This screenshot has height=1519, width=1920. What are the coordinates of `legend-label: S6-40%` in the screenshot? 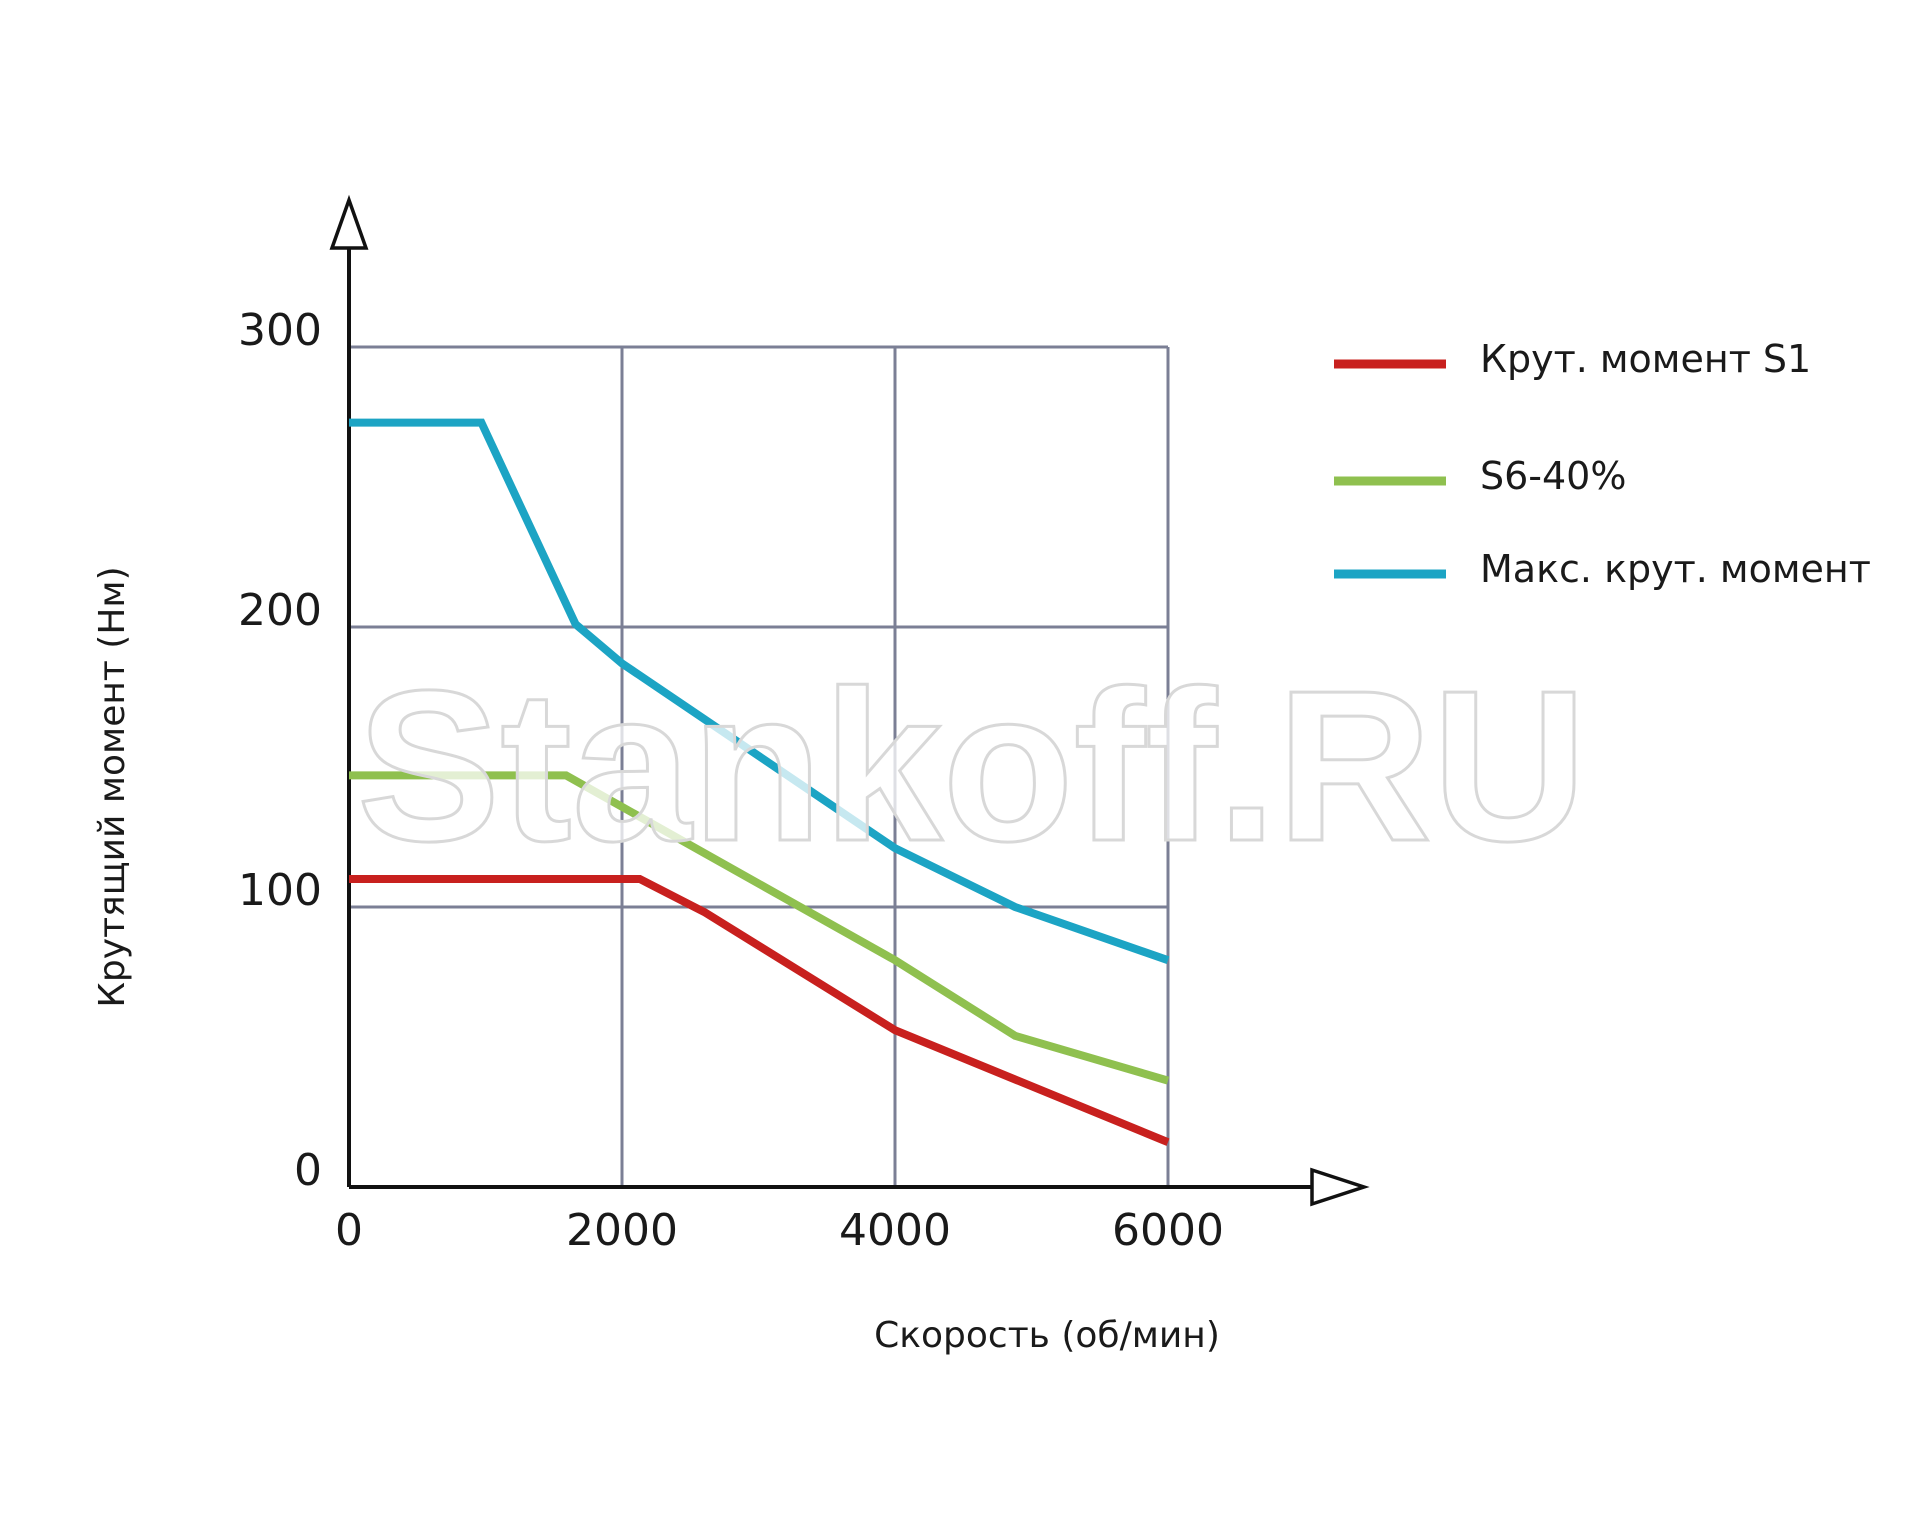 It's located at (1553, 476).